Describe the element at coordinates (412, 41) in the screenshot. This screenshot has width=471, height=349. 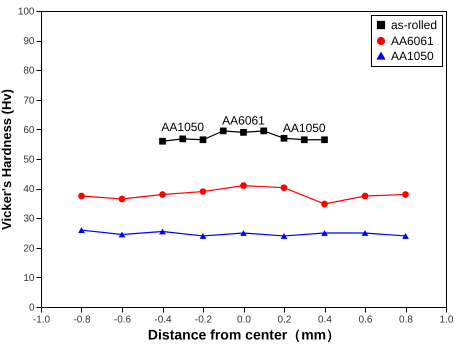
I see `legend-label: AA6061` at that location.